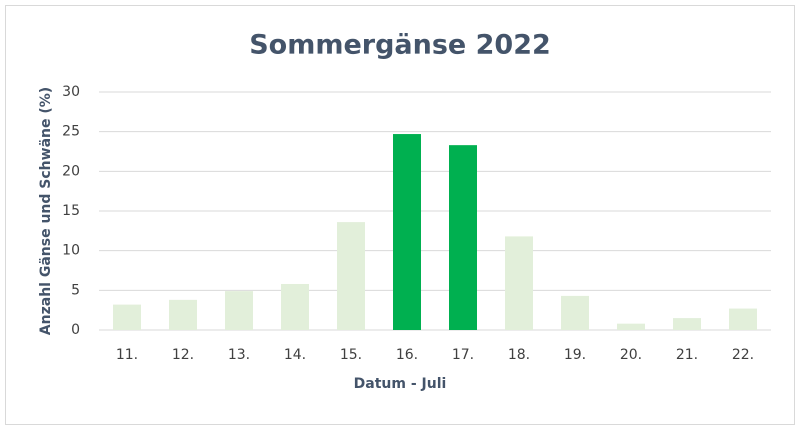  I want to click on x-tick-label: 19., so click(575, 355).